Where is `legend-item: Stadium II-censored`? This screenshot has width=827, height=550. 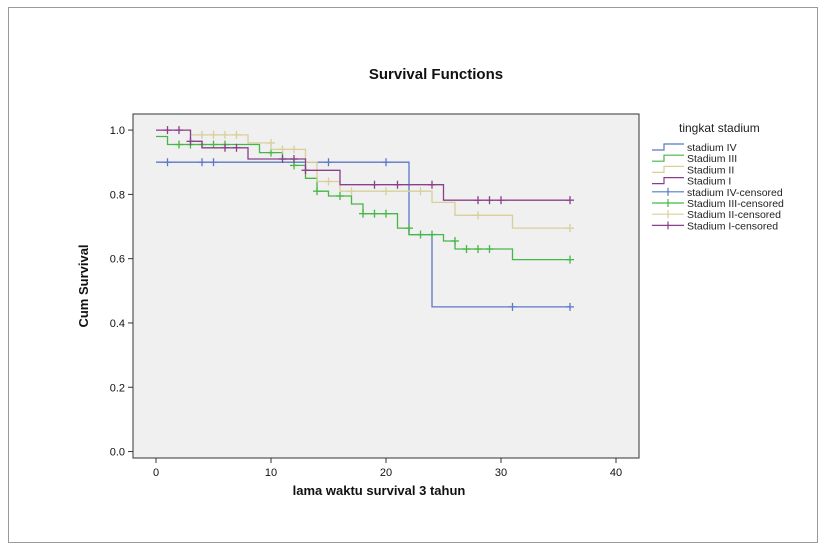
legend-item: Stadium II-censored is located at coordinates (716, 215).